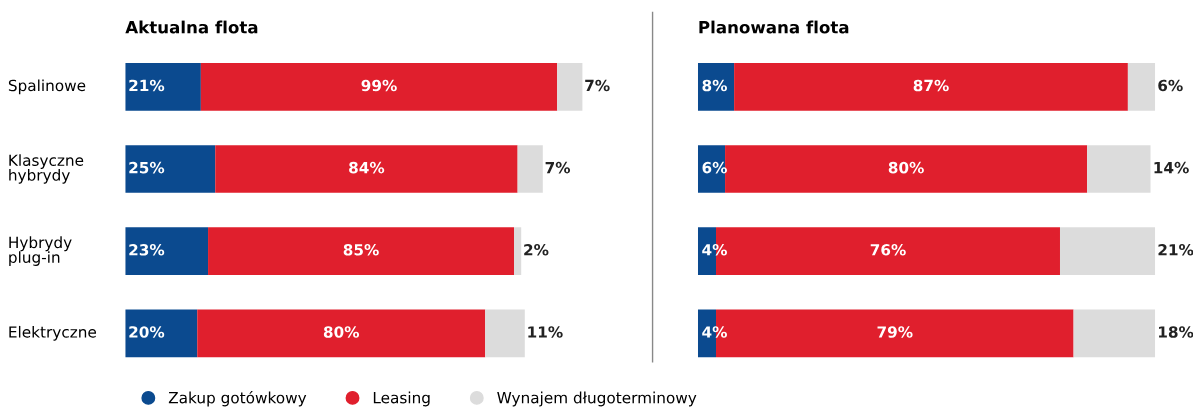  I want to click on legend-label: Zakup gotówkowy, so click(237, 399).